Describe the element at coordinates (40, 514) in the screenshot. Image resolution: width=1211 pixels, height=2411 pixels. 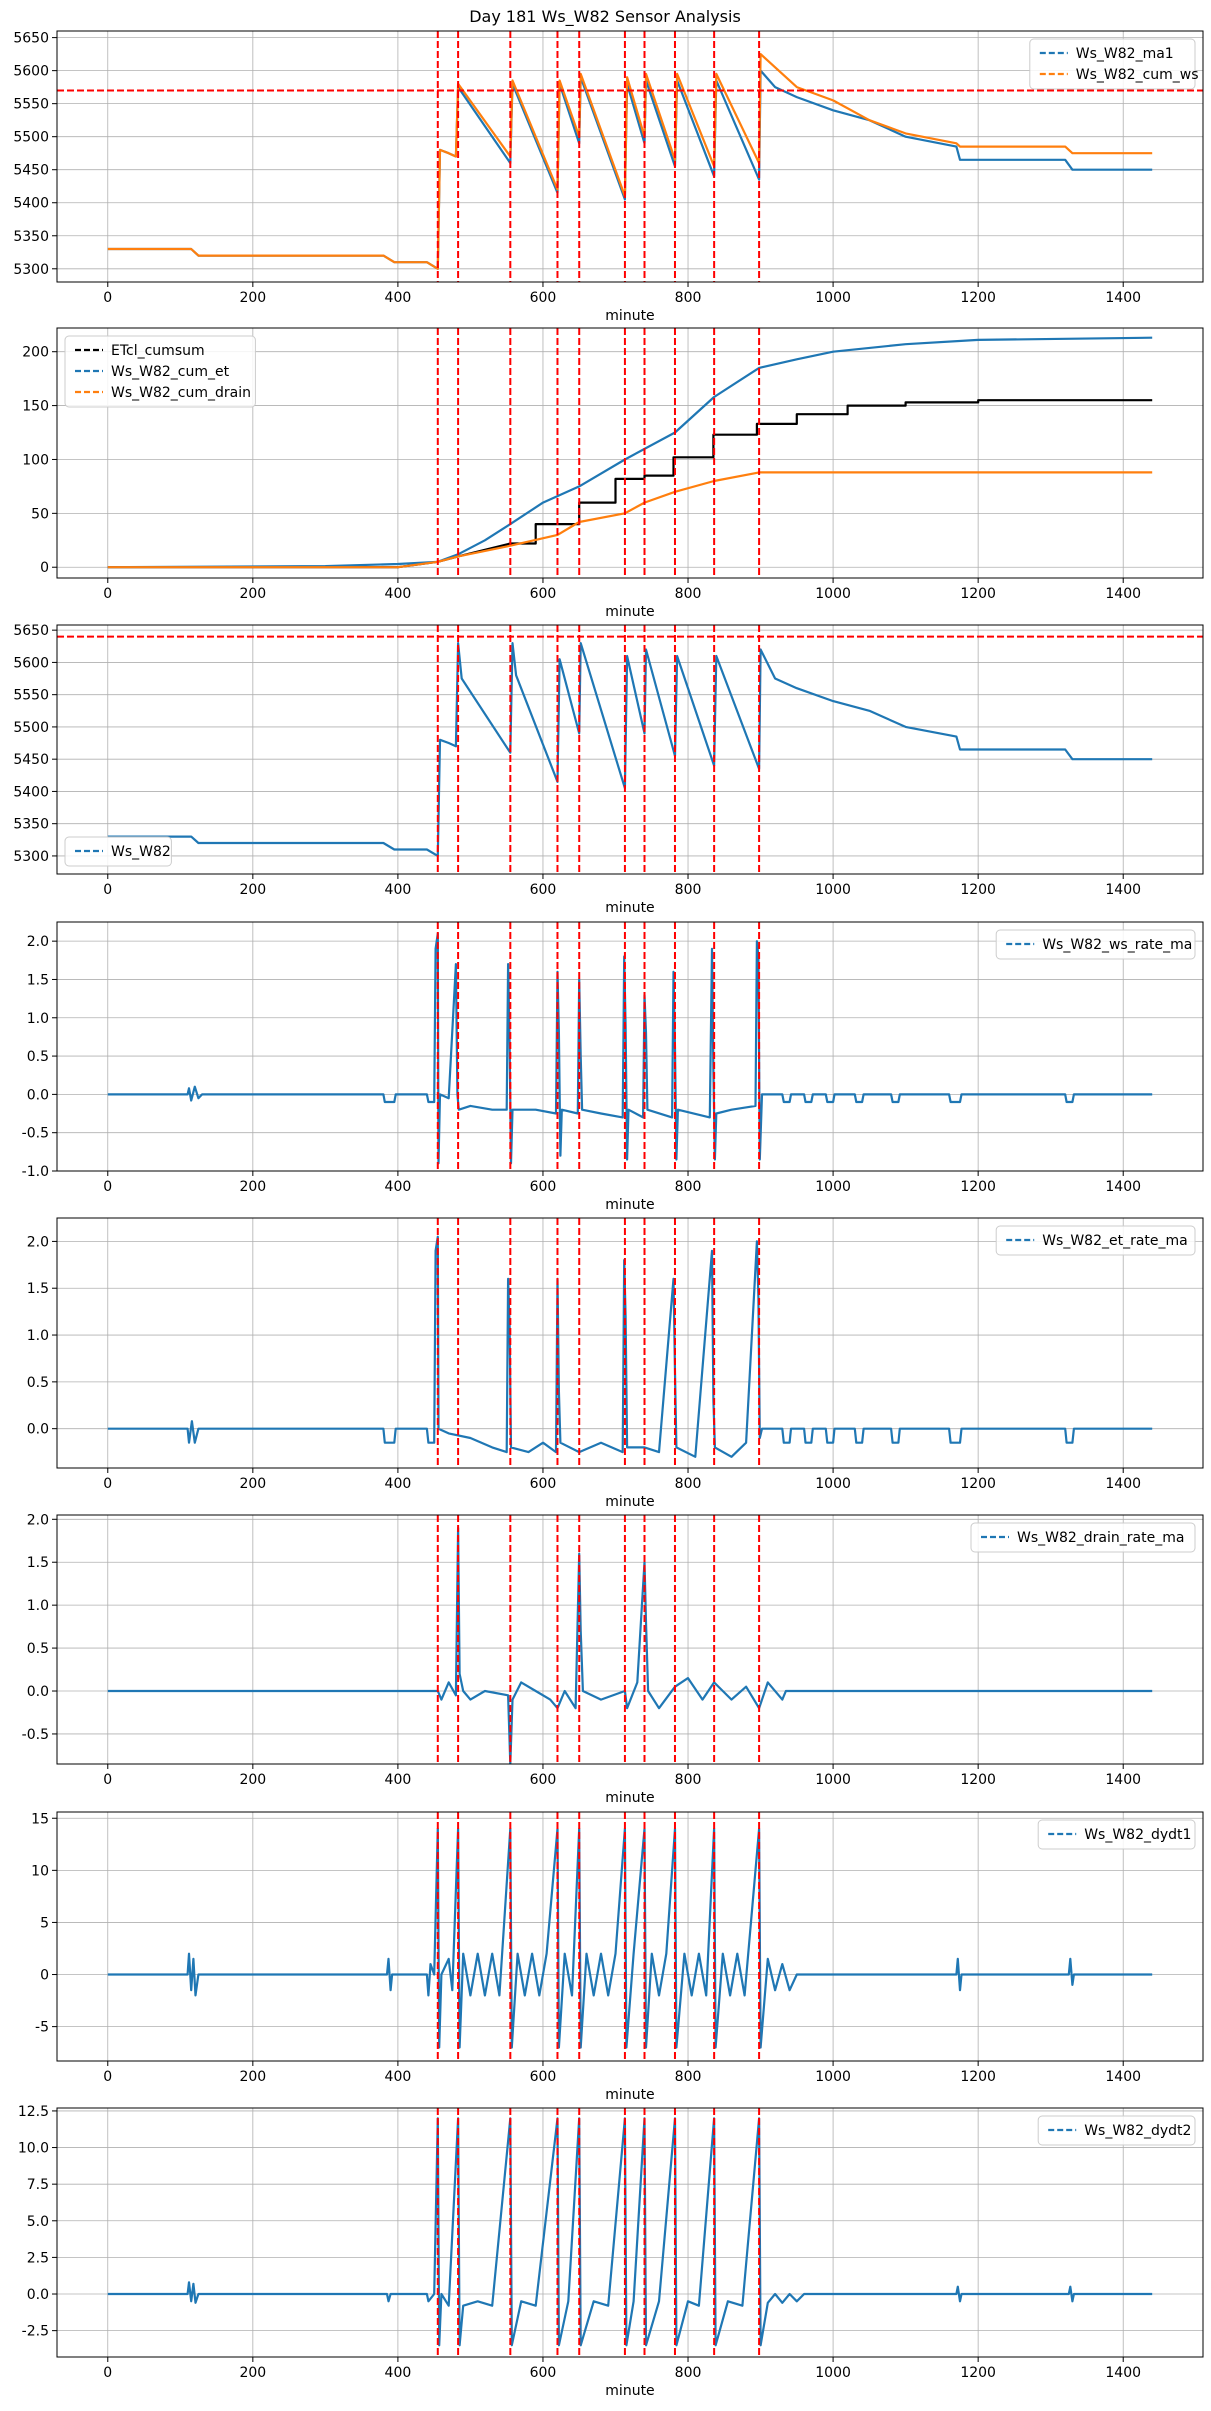
I see `y-tick-label: 50` at that location.